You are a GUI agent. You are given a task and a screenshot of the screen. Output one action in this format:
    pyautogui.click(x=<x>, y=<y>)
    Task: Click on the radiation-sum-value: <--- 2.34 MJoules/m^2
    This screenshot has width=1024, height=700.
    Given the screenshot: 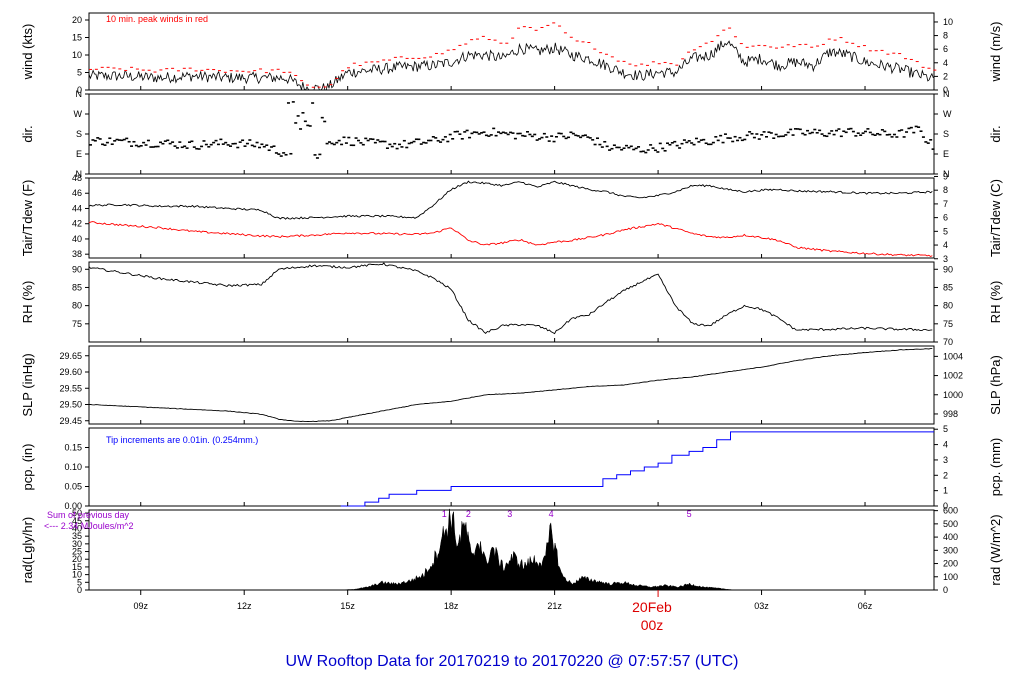 What is the action you would take?
    pyautogui.click(x=89, y=526)
    